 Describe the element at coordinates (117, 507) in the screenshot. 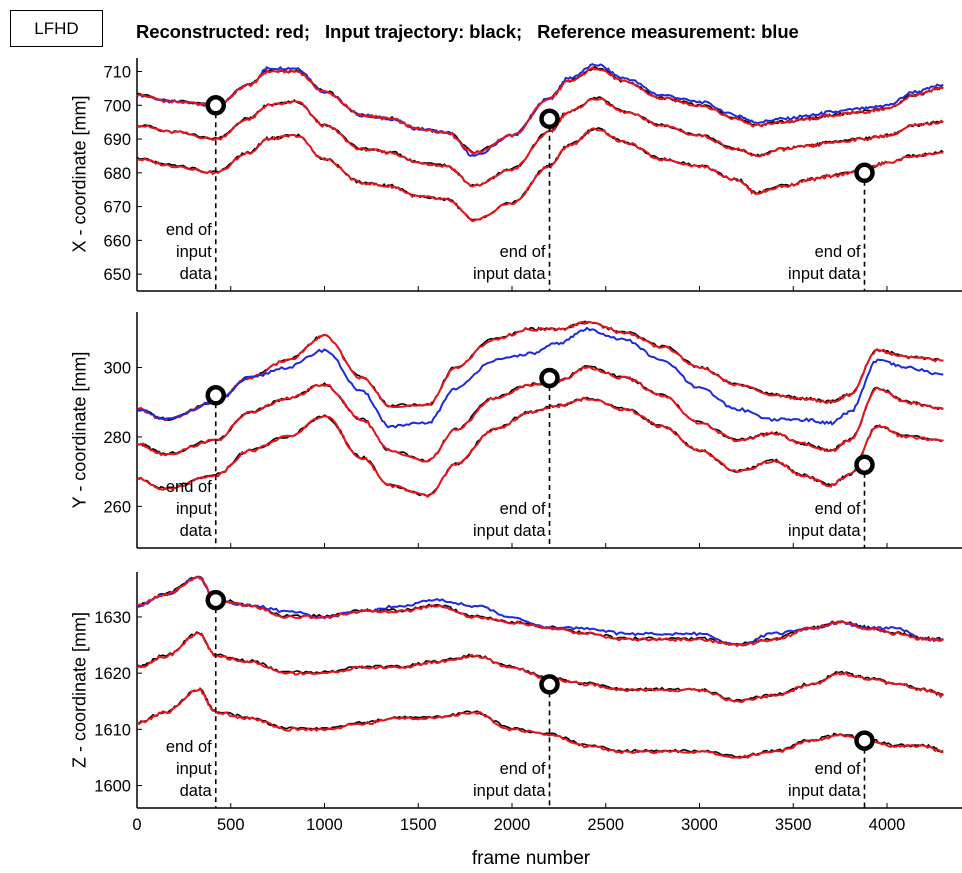

I see `y-tick-label: 260` at that location.